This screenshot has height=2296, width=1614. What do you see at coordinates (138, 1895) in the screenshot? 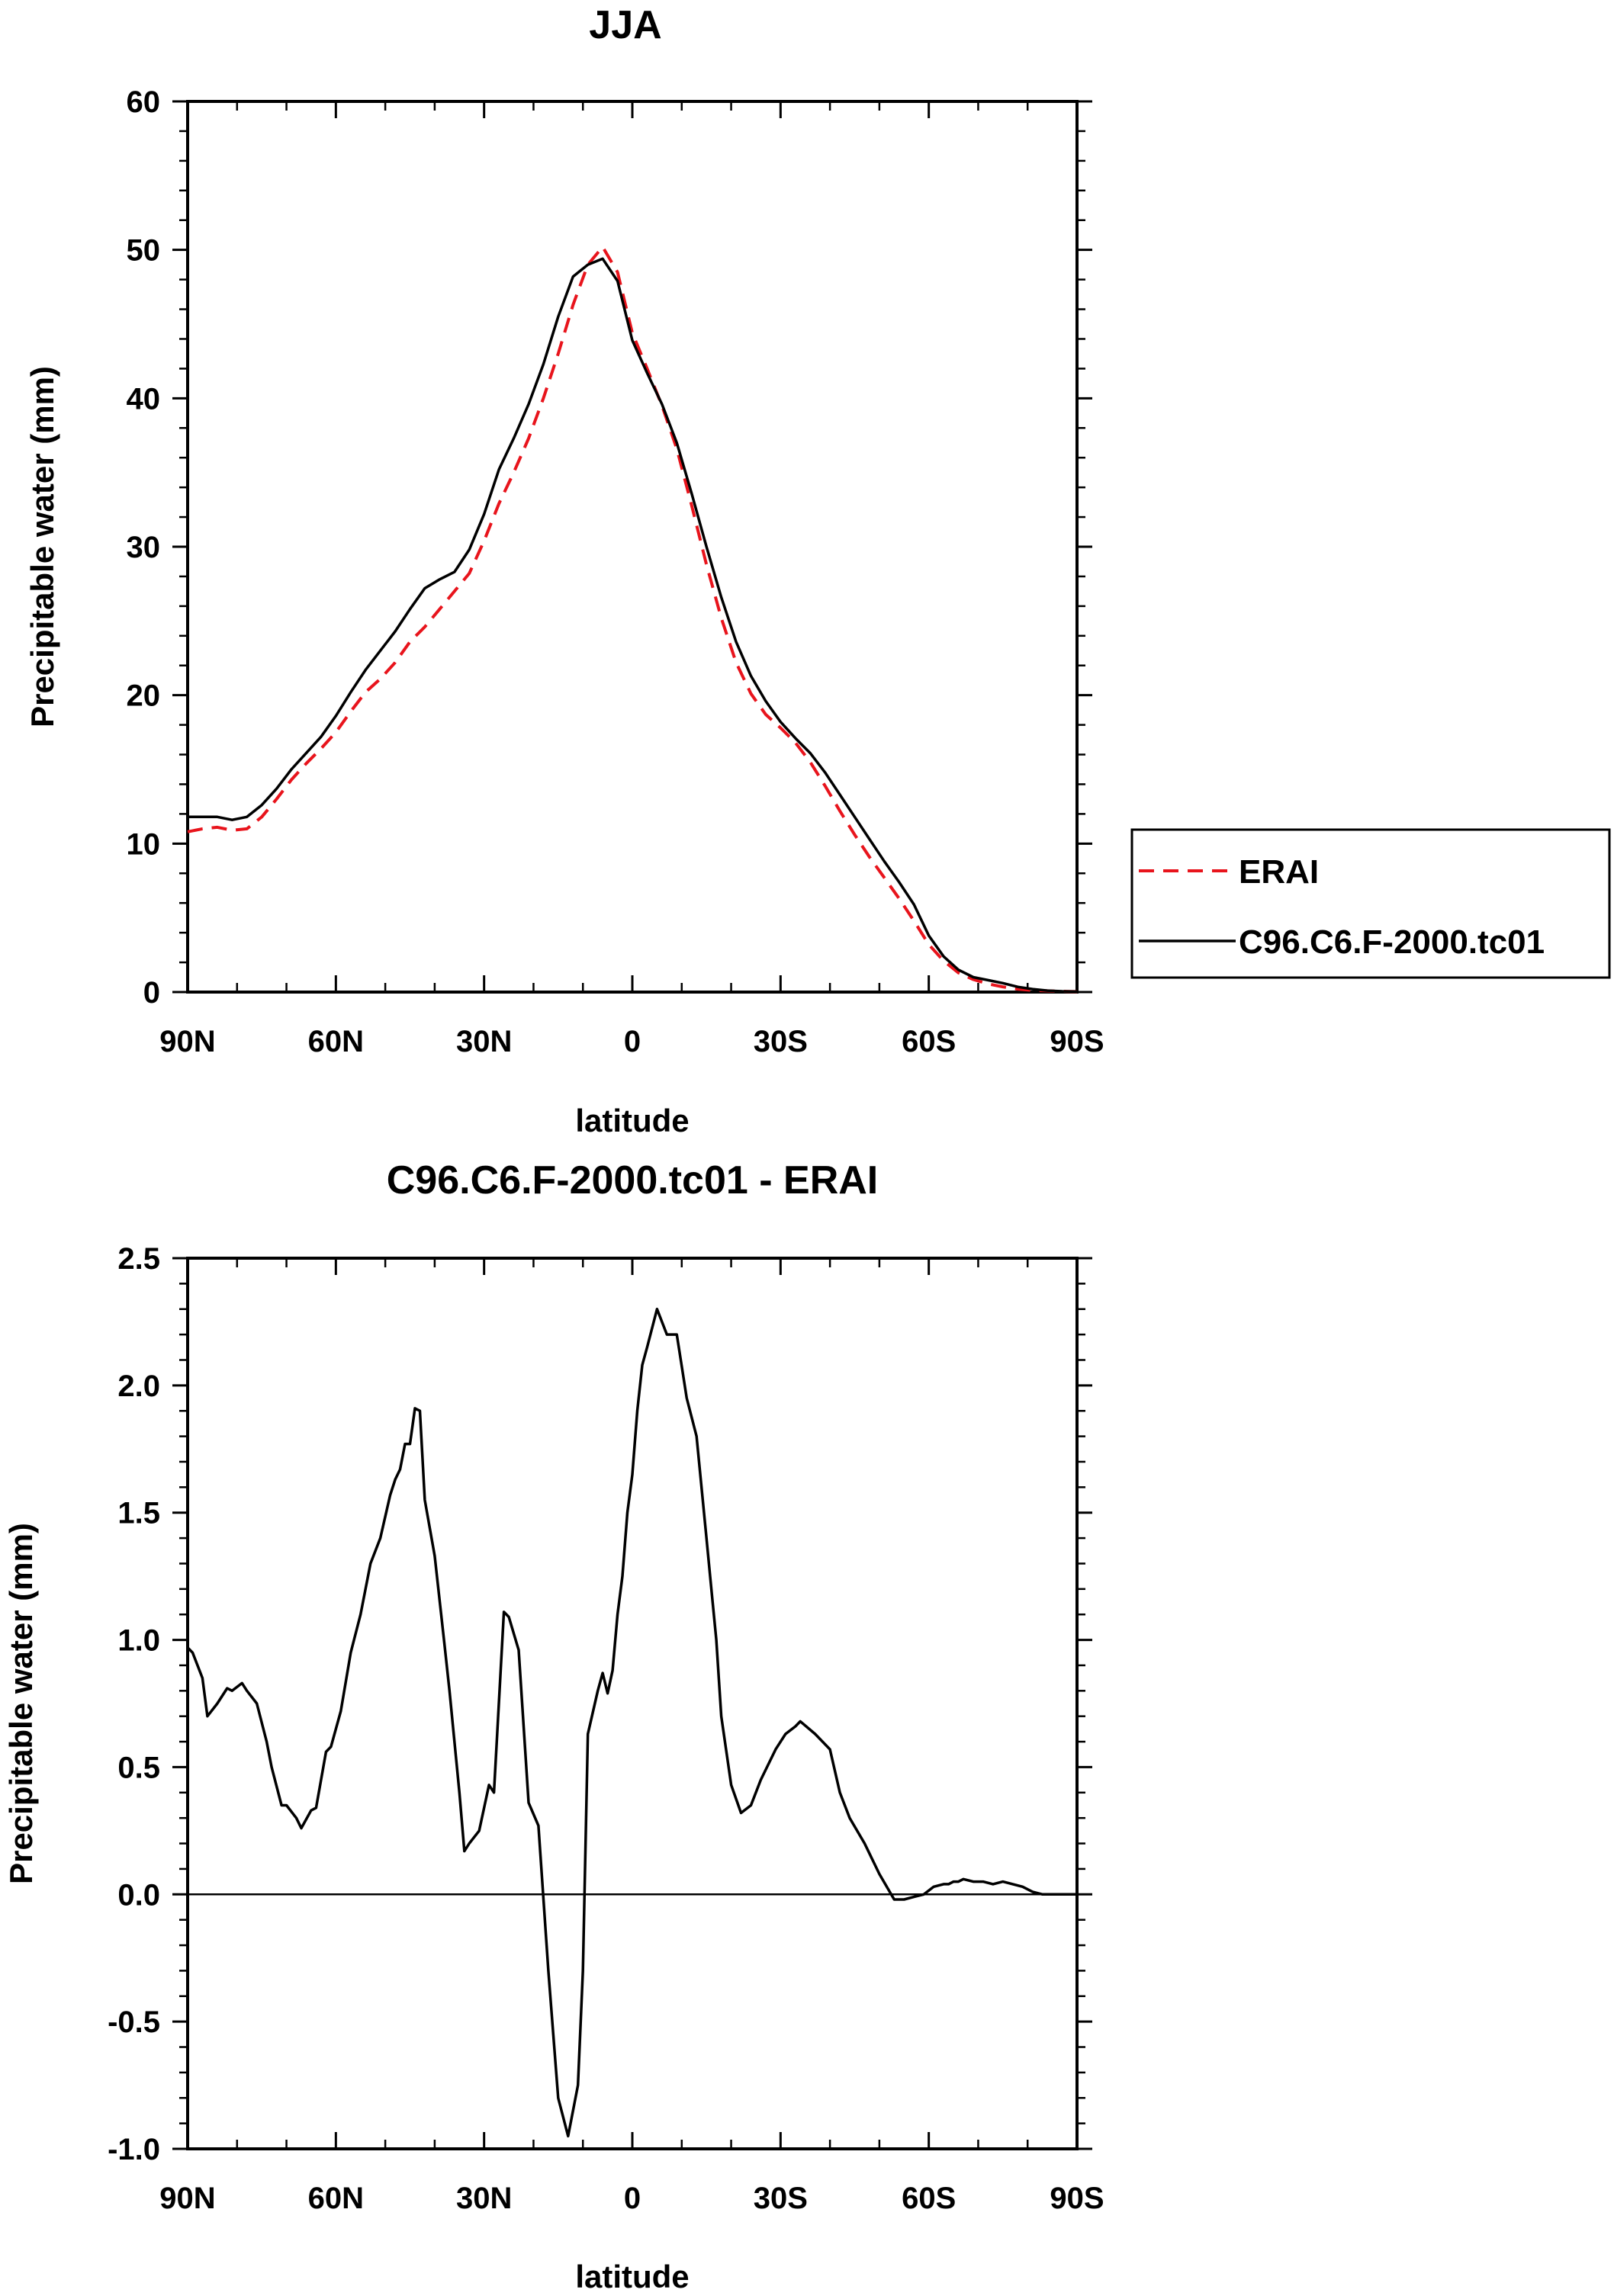
I see `y-tick-label: 0.0` at bounding box center [138, 1895].